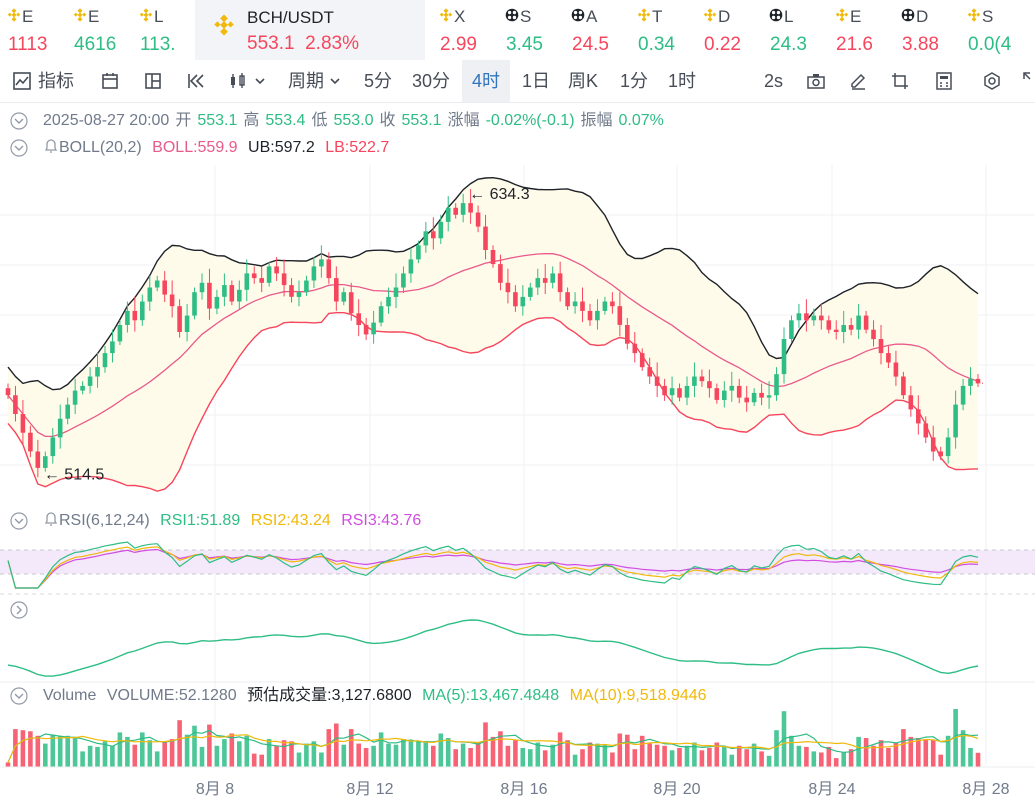  What do you see at coordinates (641, 120) in the screenshot?
I see `amplitude-value: 0.07%` at bounding box center [641, 120].